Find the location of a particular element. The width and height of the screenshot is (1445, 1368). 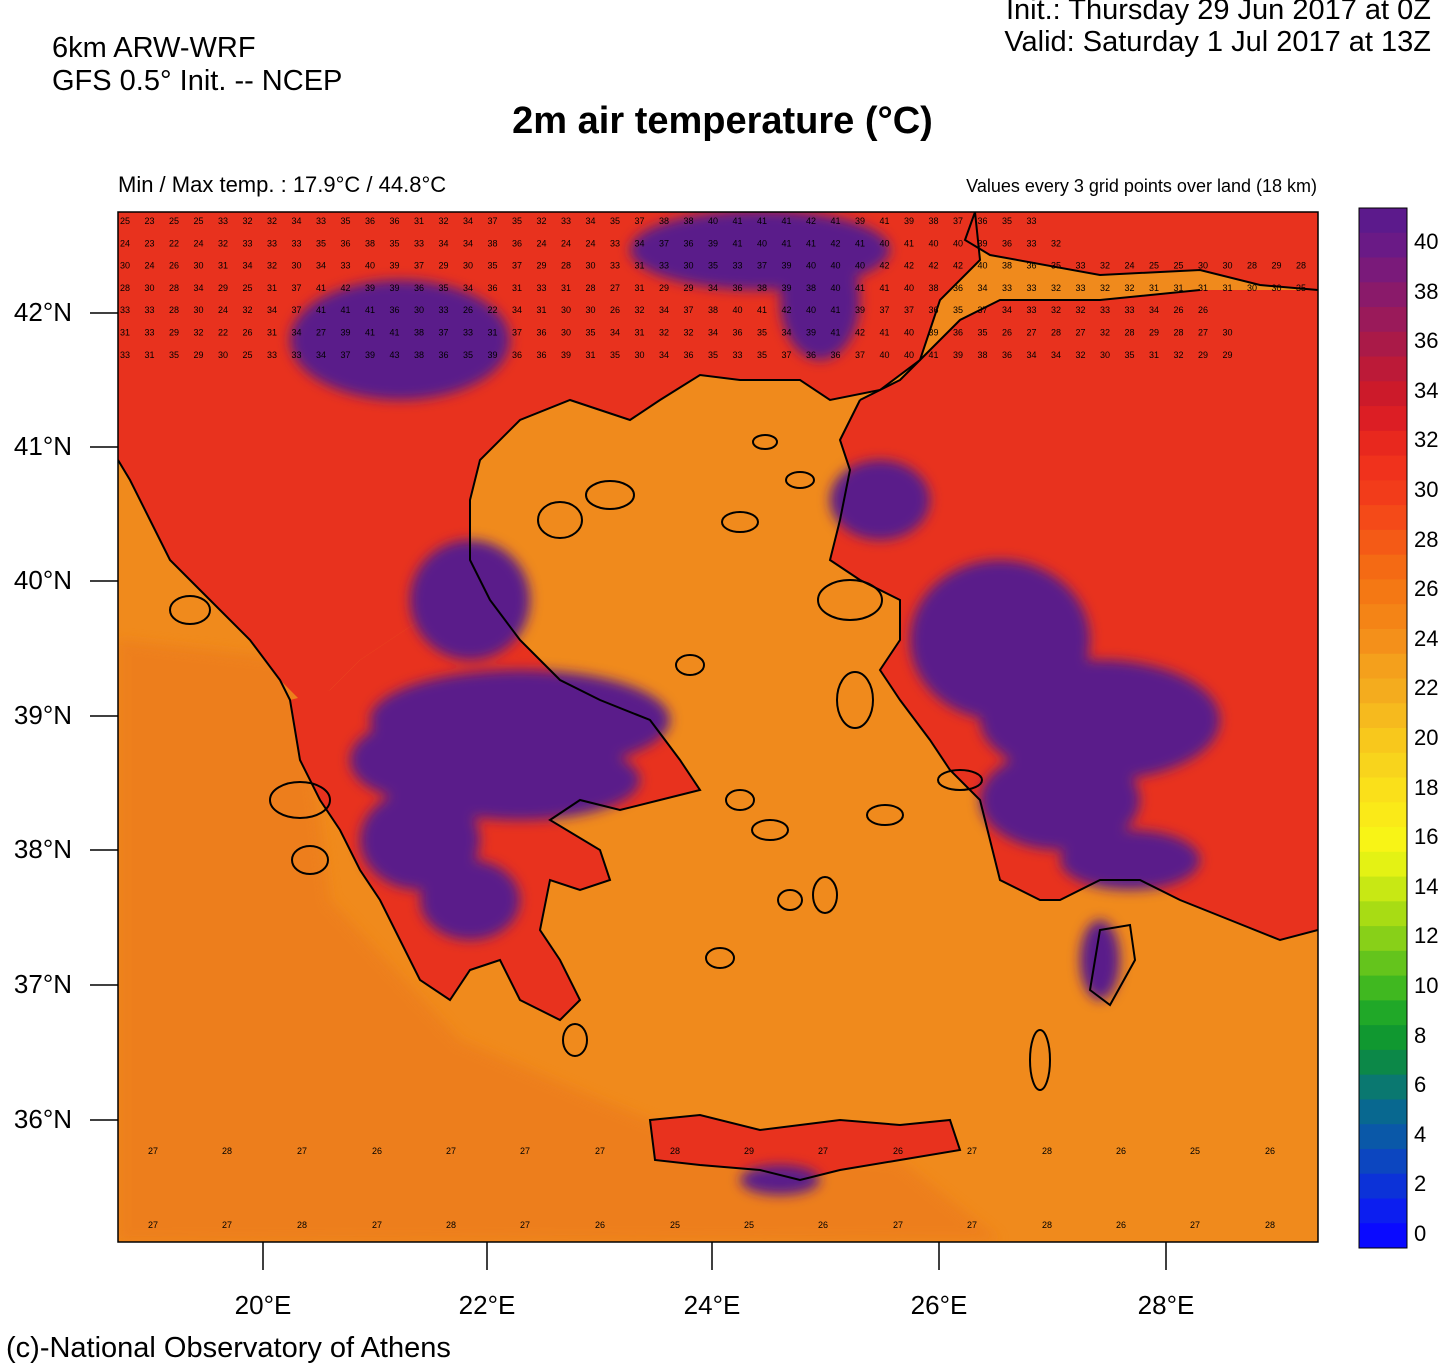

colorbar-frame is located at coordinates (1383, 728).